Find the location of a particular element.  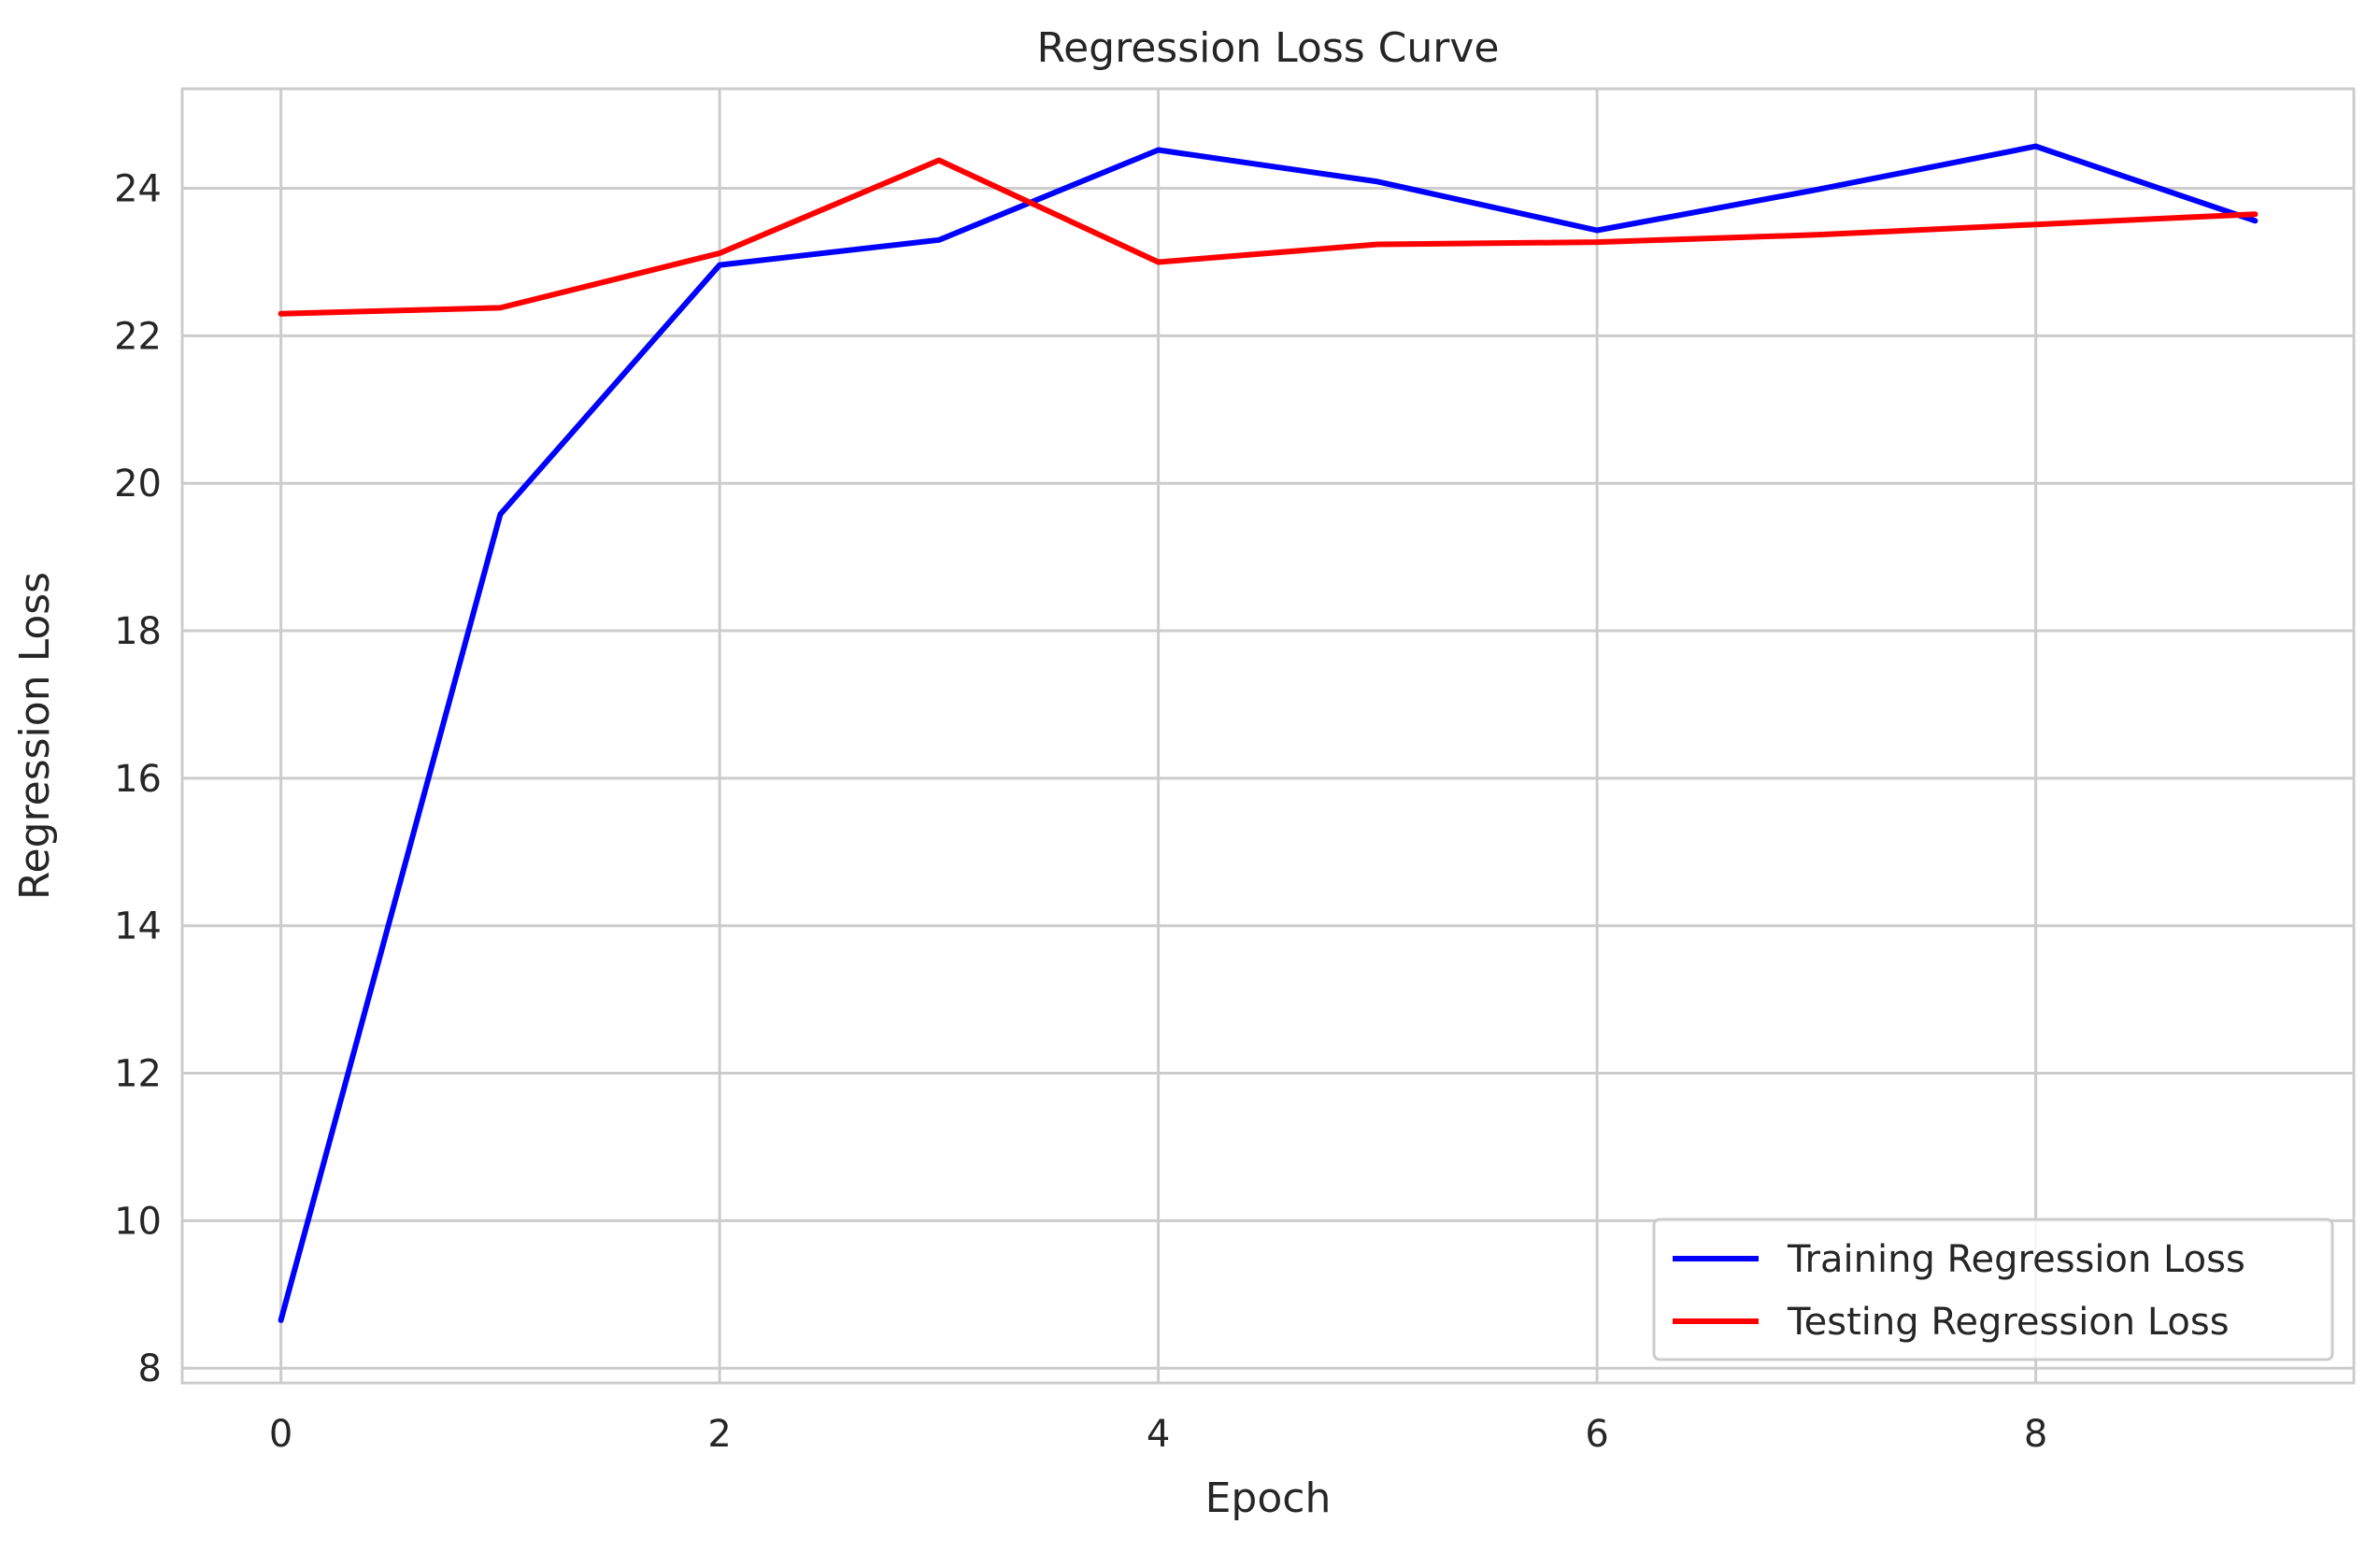

x-tick-label: 6 is located at coordinates (1596, 1435).